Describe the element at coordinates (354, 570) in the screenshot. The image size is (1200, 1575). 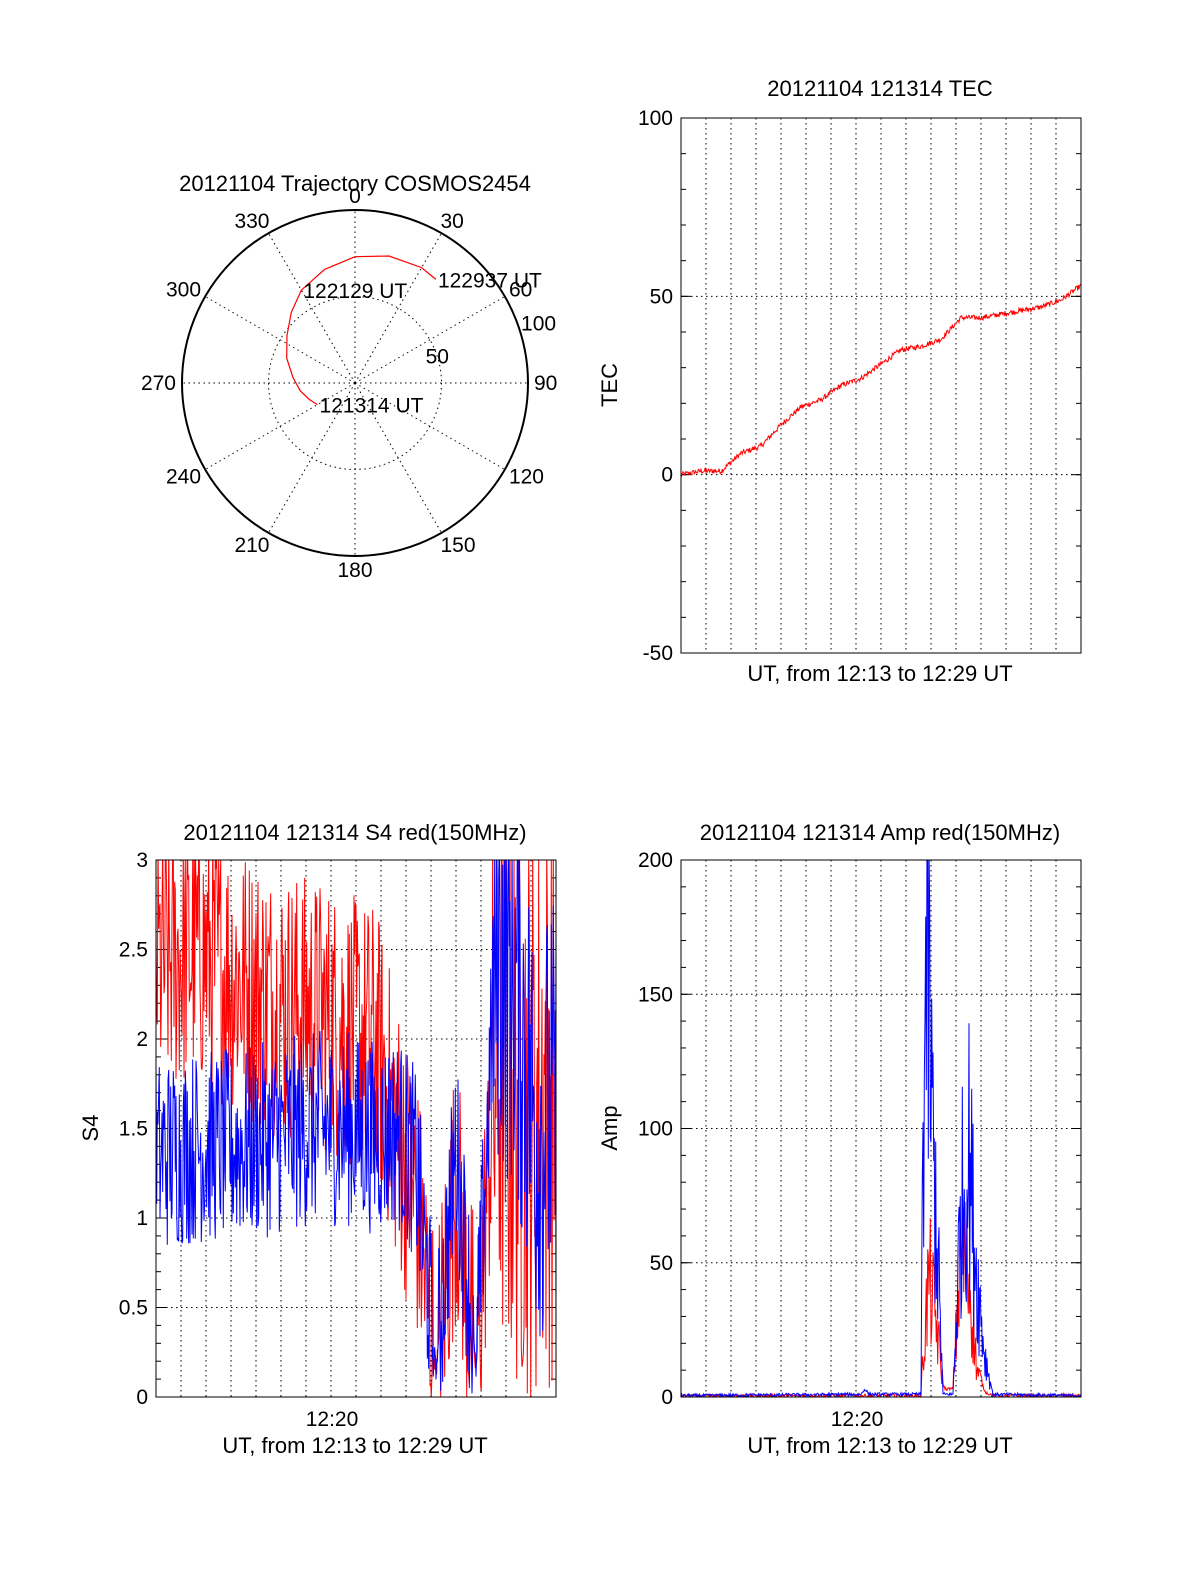
I see `polar-angle-label: 180` at that location.